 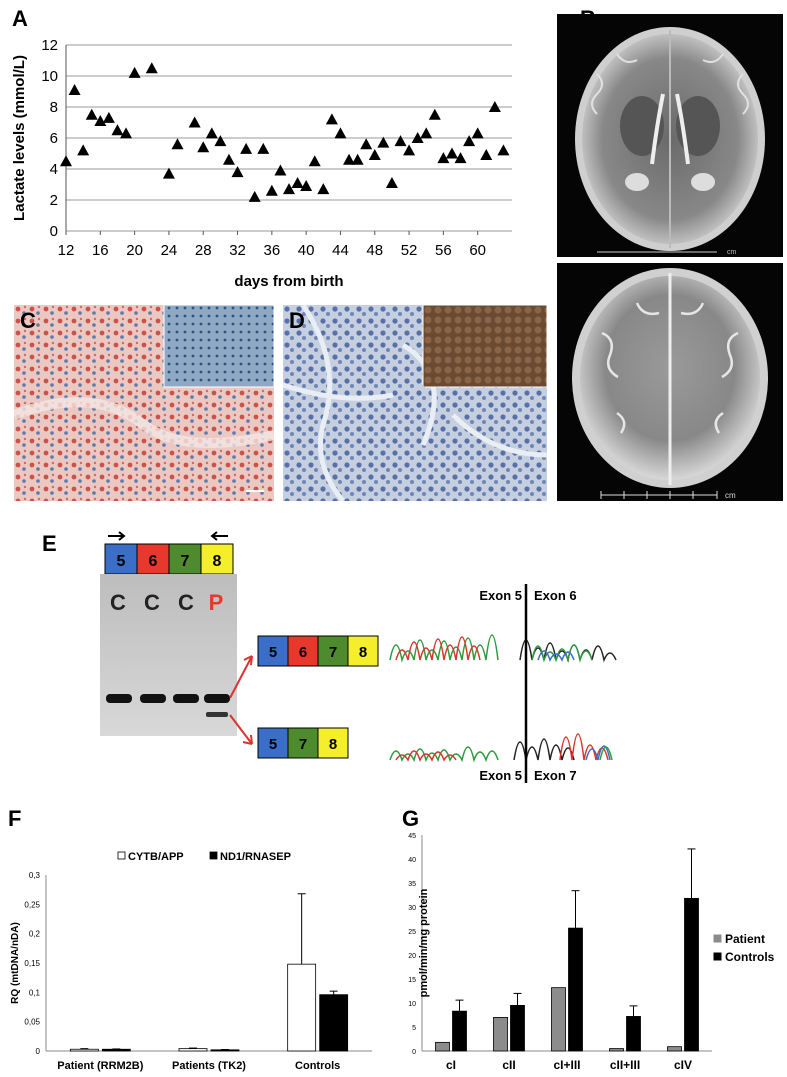 I want to click on y-tick-label: 15, so click(x=412, y=980).